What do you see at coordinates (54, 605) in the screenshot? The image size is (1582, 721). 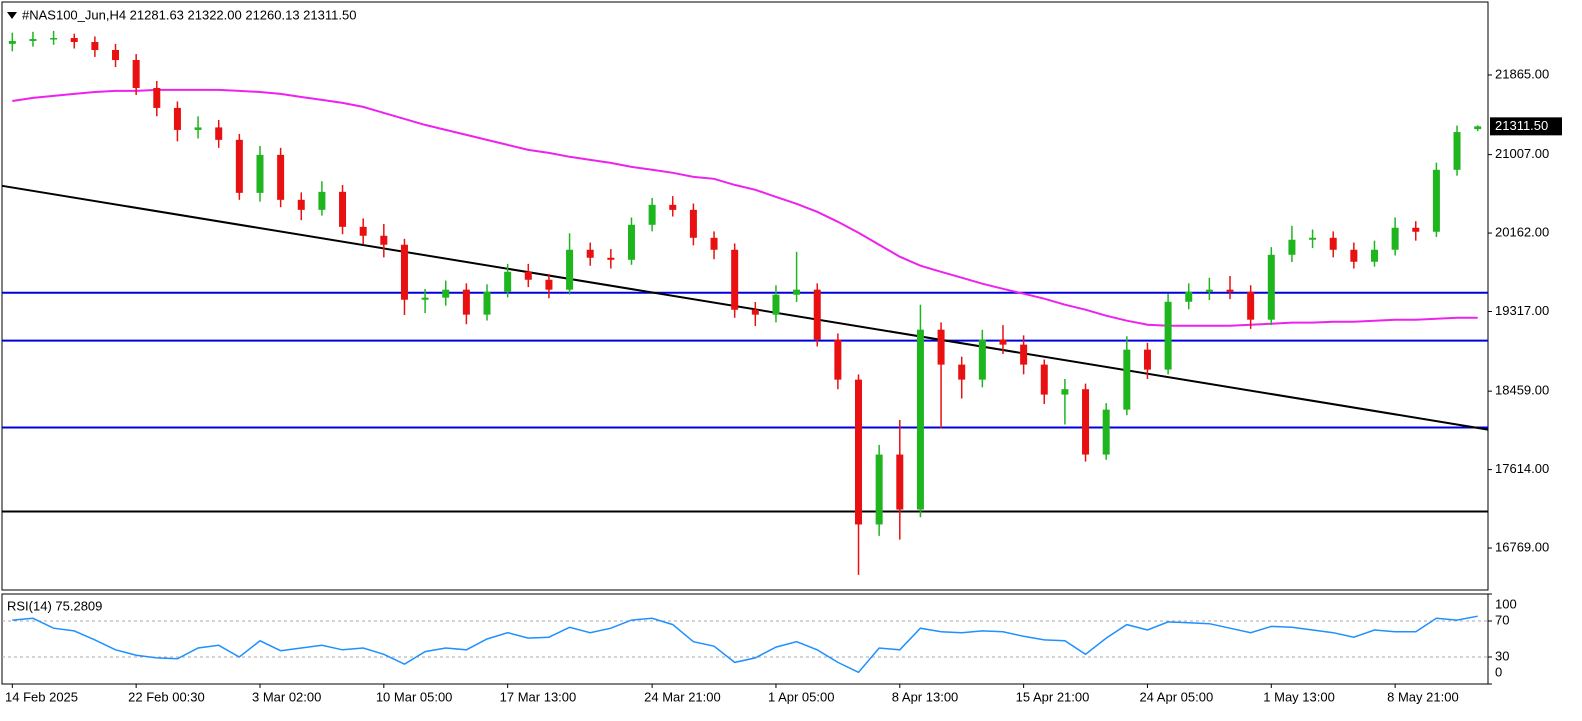 I see `rsi-title: RSI(14) 75.2809` at bounding box center [54, 605].